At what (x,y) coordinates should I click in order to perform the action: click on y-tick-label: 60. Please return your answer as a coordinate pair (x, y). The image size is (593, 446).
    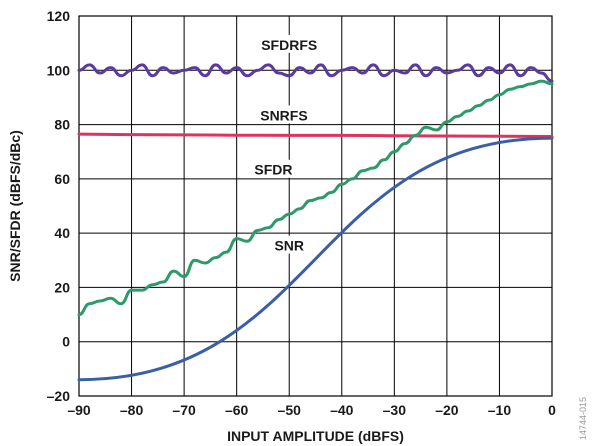
    Looking at the image, I should click on (62, 179).